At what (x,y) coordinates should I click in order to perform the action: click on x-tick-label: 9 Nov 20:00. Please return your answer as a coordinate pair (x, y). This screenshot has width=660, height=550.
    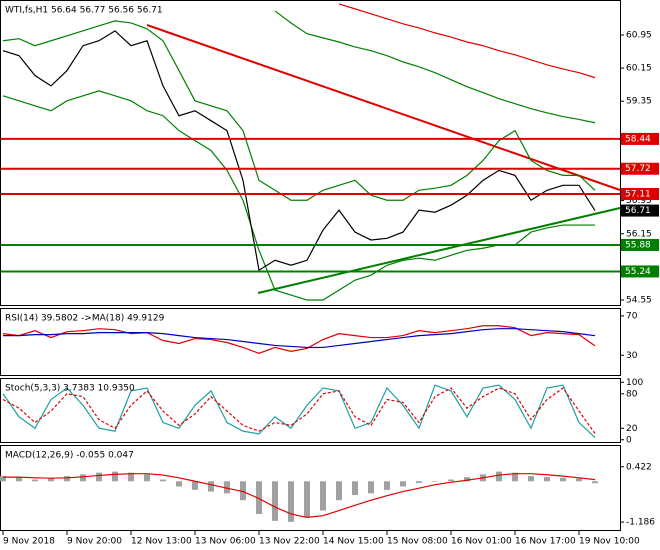
    Looking at the image, I should click on (94, 542).